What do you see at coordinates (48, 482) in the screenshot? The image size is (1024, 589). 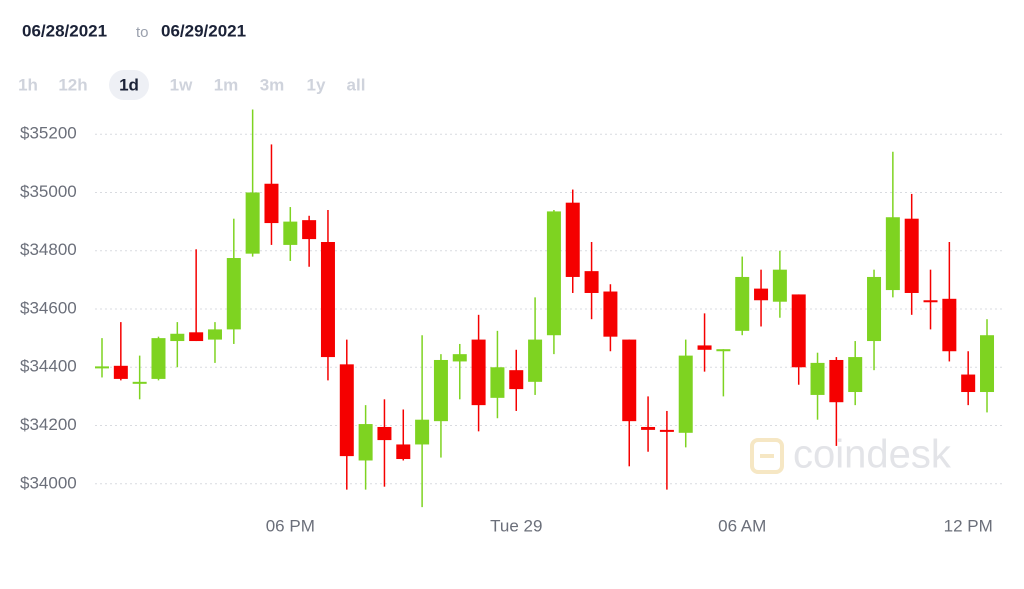 I see `y-tick-label: $34000` at bounding box center [48, 482].